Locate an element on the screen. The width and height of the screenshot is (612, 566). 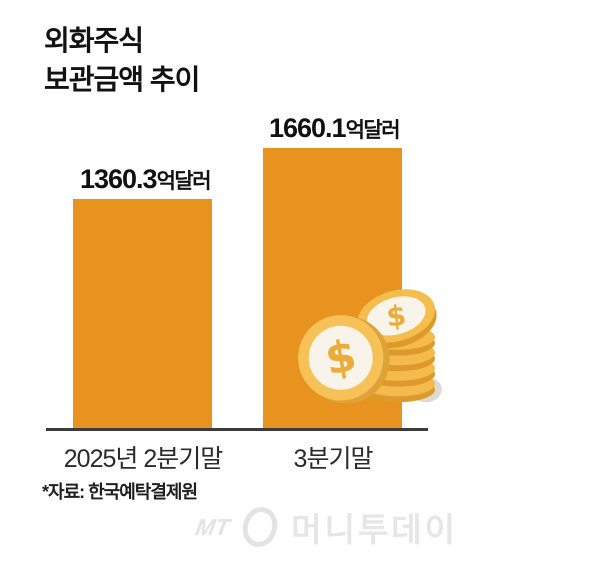
moneytoday-logo-icon is located at coordinates (260, 527).